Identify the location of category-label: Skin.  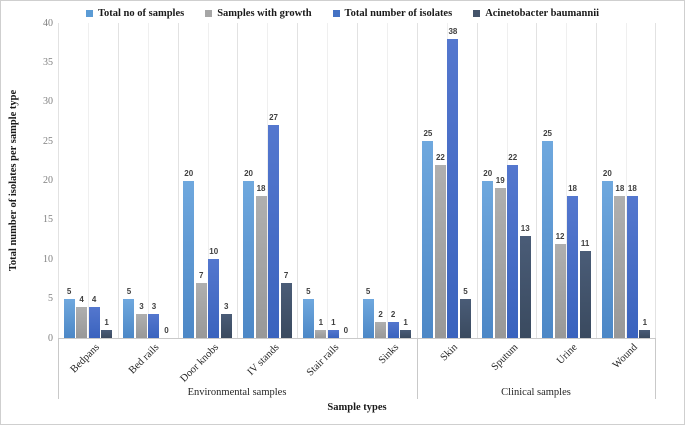
(450, 353).